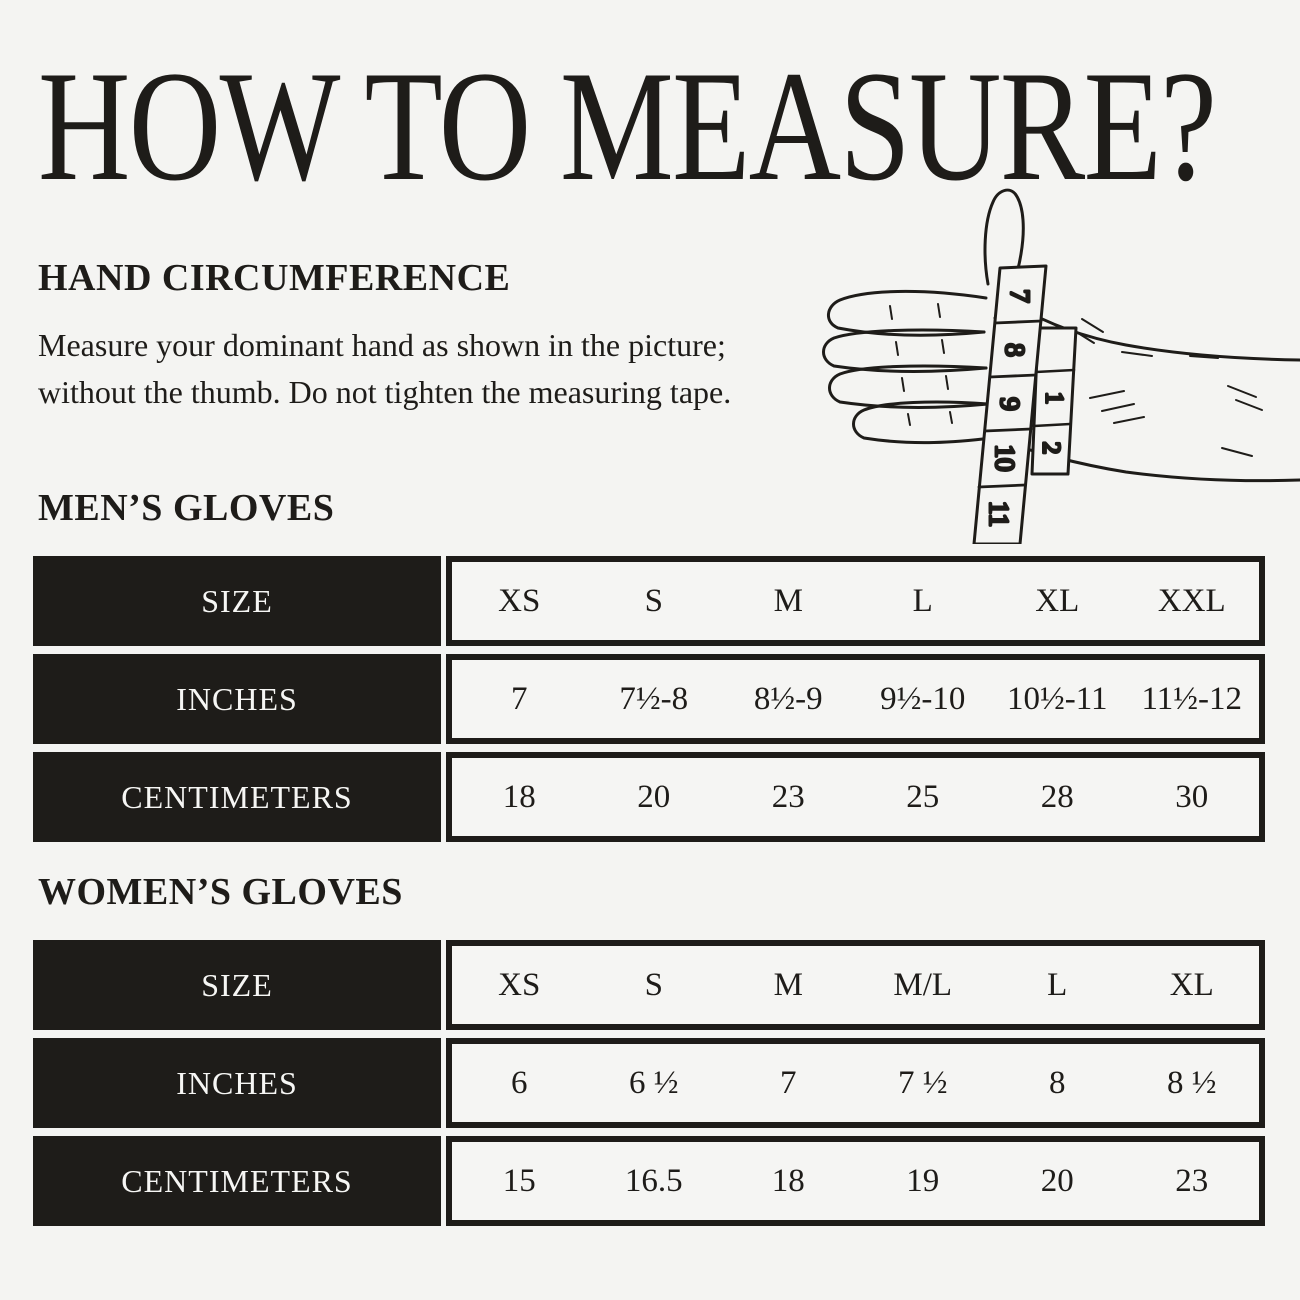 The image size is (1300, 1300). What do you see at coordinates (220, 892) in the screenshot?
I see `womens-gloves-heading: WOMEN’S GLOVES` at bounding box center [220, 892].